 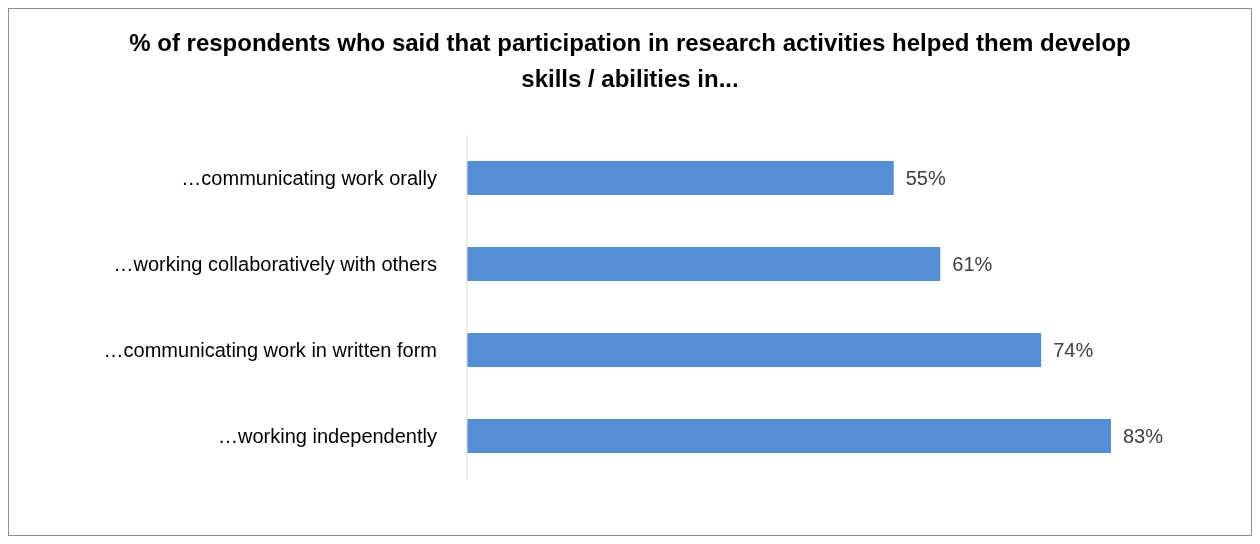 I want to click on data-label: 55%, so click(x=925, y=178).